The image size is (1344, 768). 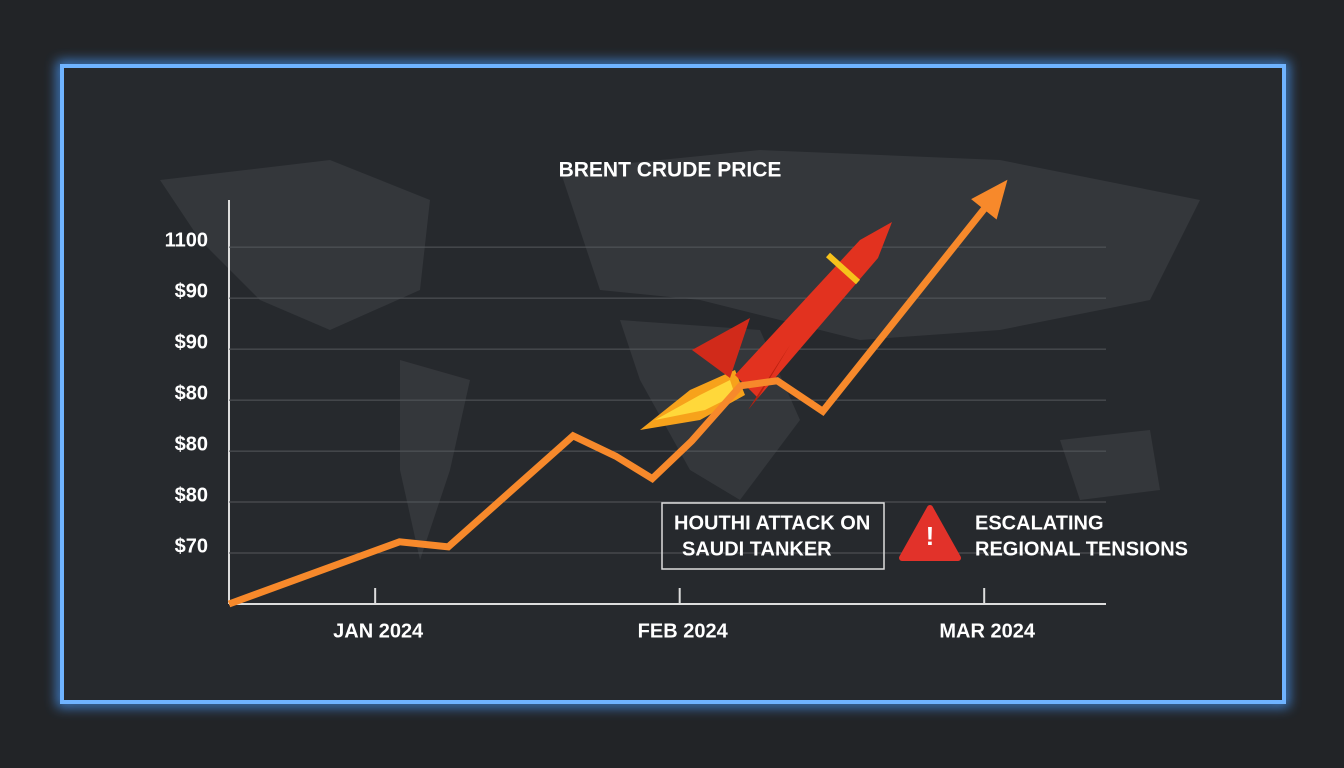 I want to click on annotation-text: ESCALATING, so click(x=1039, y=523).